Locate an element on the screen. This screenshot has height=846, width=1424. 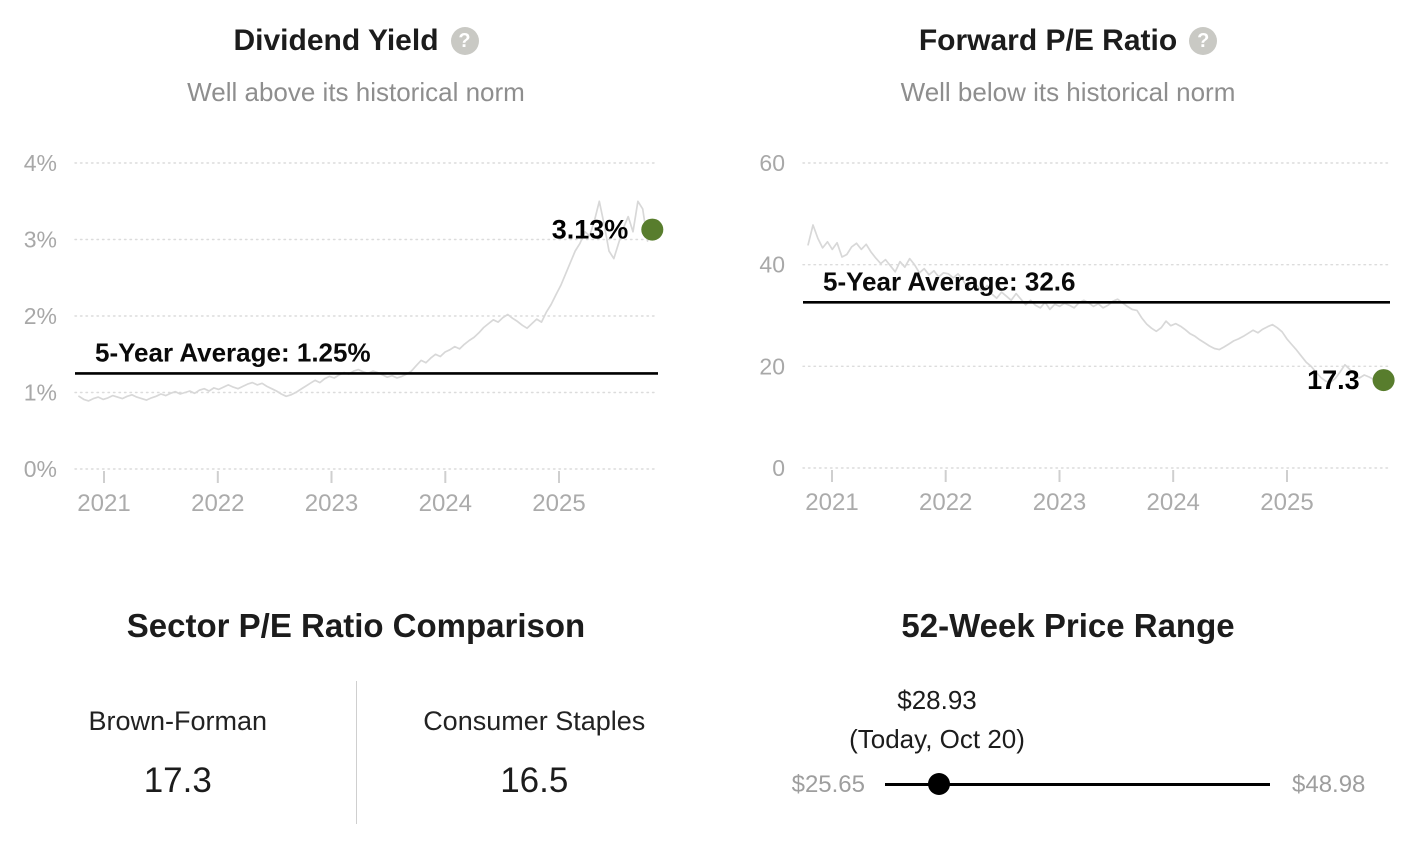
company-name-label: Brown-Forman is located at coordinates (178, 721).